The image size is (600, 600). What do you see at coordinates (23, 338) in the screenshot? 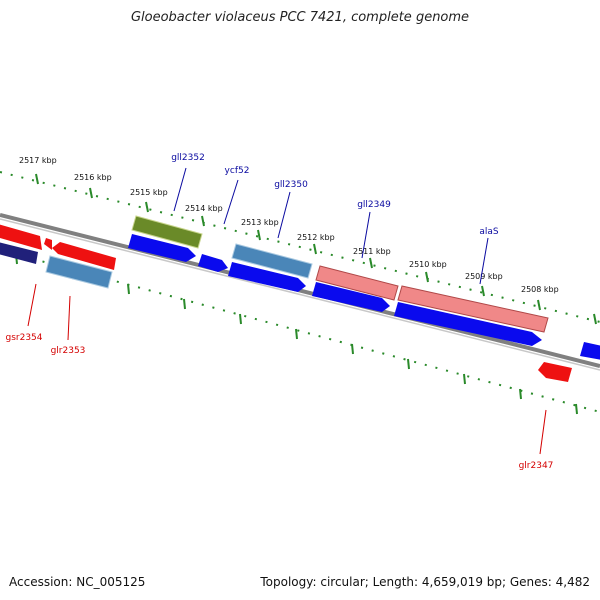
I see `gene-label: gsr2354` at bounding box center [23, 338].